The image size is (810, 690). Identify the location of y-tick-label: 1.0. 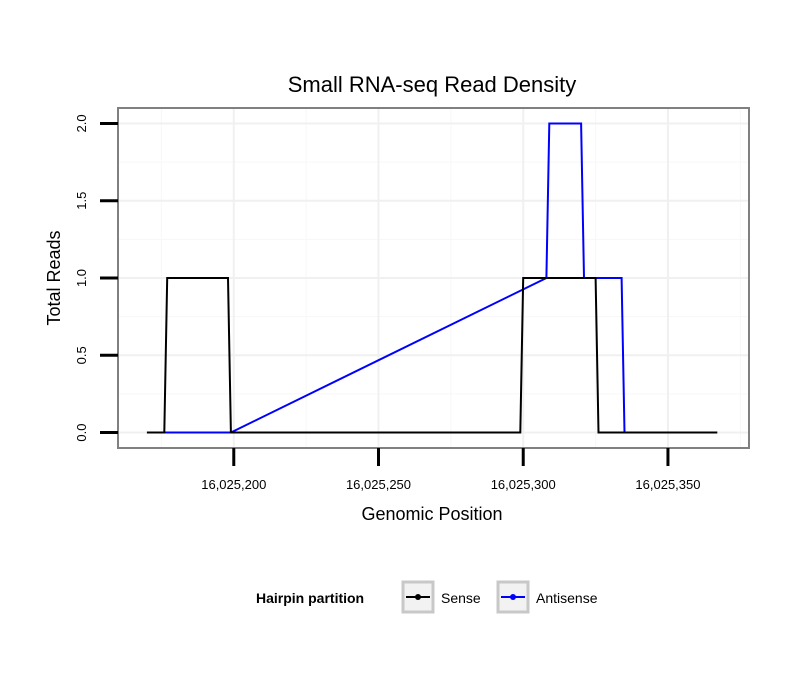
(81, 278).